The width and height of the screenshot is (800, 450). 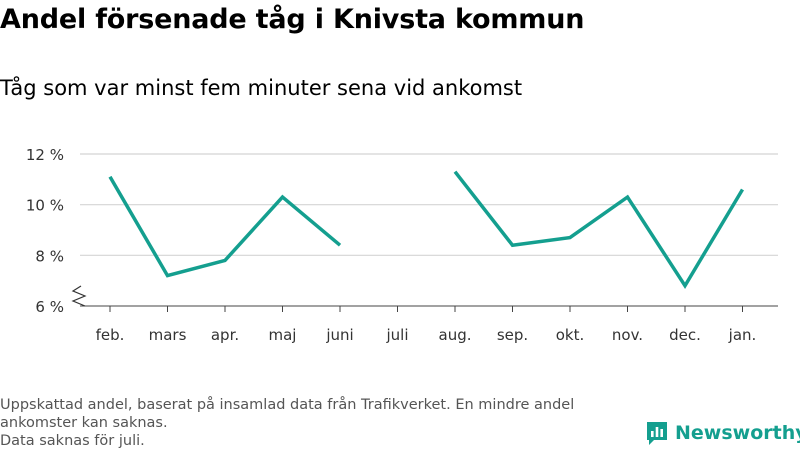 I want to click on axis-break-icon, so click(x=79, y=296).